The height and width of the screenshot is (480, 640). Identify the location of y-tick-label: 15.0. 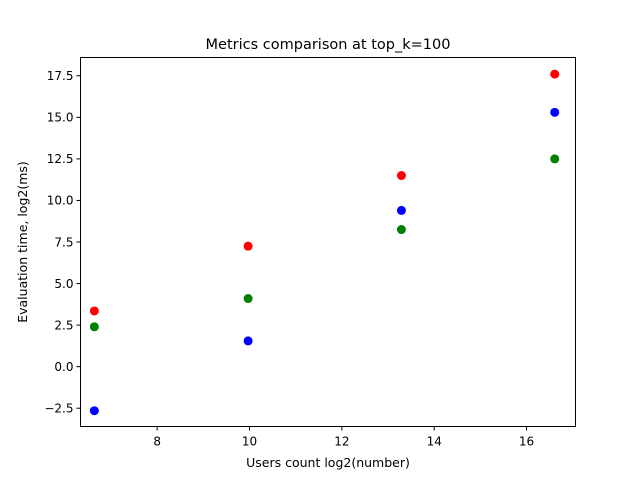
(60, 118).